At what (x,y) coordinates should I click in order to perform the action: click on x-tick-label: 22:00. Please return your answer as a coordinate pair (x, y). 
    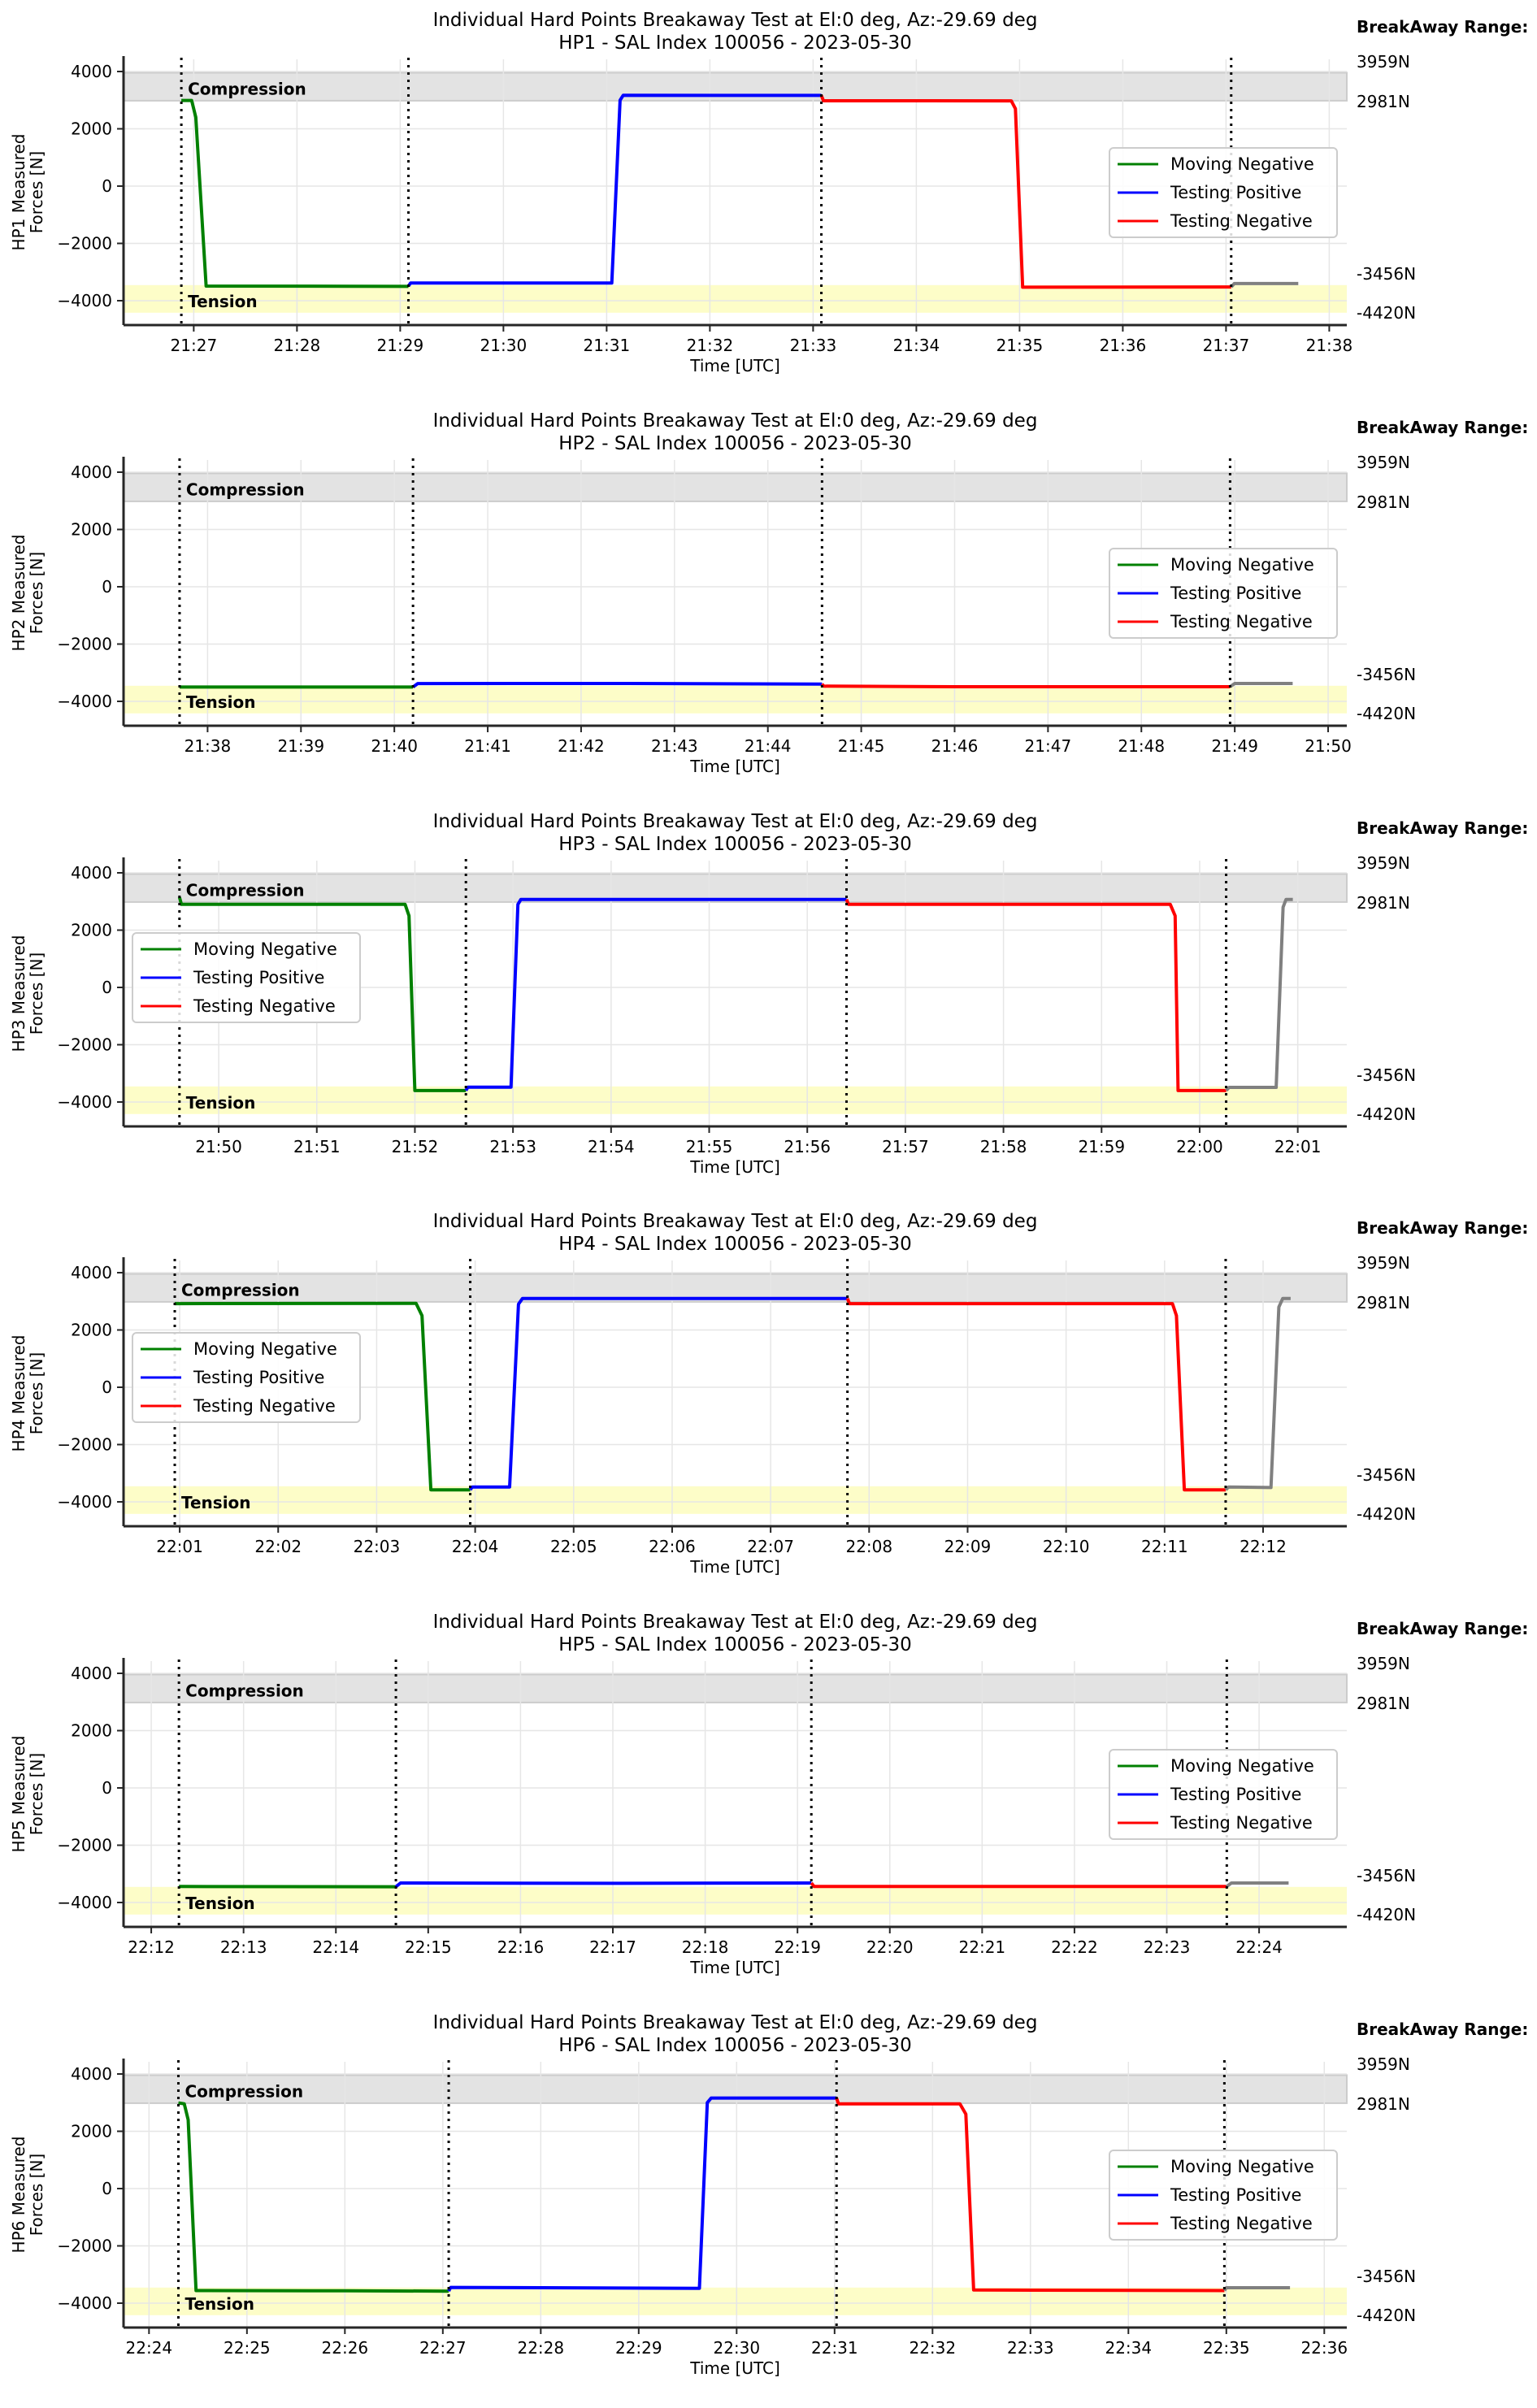
    Looking at the image, I should click on (1199, 1146).